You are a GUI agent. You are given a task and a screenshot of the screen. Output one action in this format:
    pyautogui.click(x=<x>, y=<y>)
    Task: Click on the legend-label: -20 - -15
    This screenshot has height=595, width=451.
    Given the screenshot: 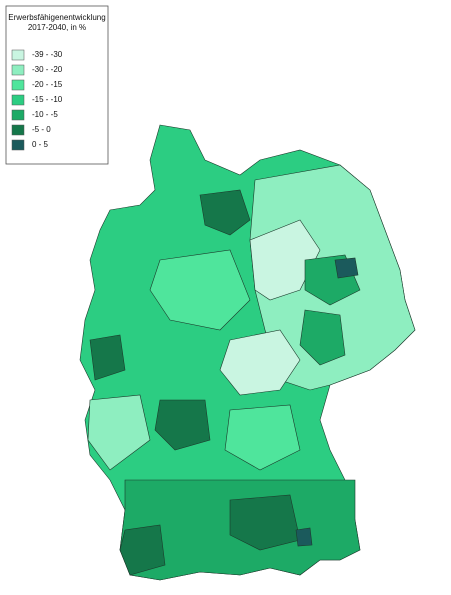 What is the action you would take?
    pyautogui.click(x=47, y=84)
    